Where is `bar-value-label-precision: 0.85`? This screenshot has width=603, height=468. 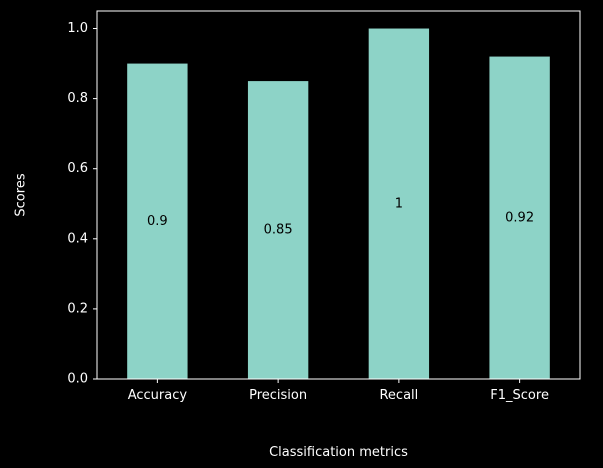 bar-value-label-precision: 0.85 is located at coordinates (278, 230).